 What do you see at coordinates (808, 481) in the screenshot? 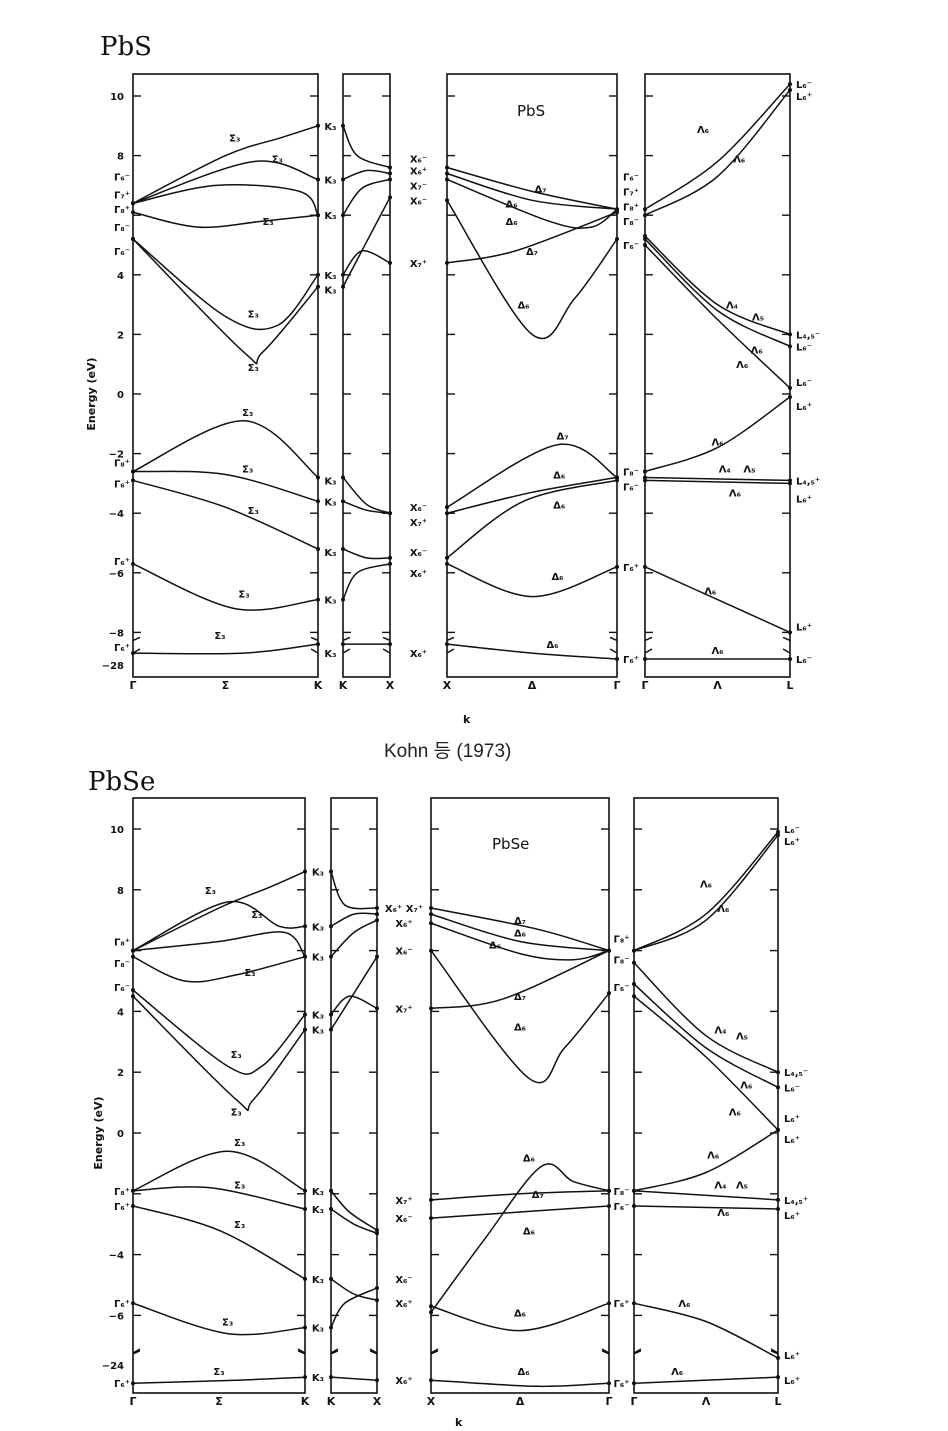
I see `symmetry-point-label: L₄,₅⁺` at bounding box center [808, 481].